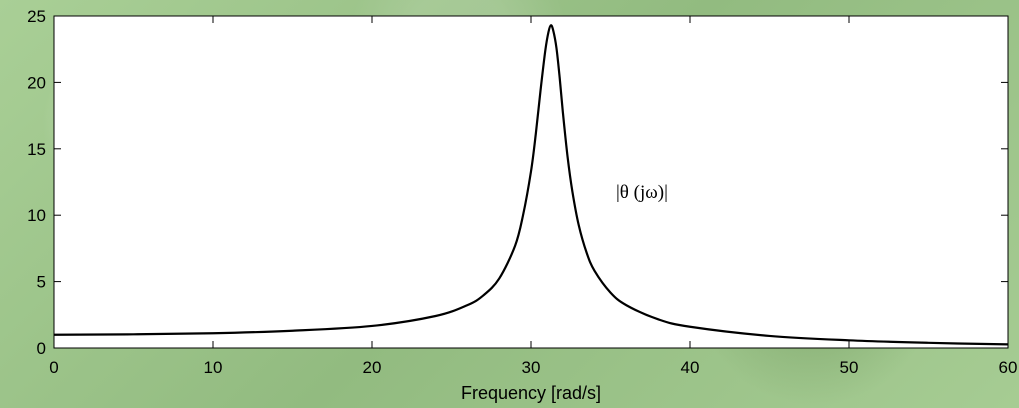 This screenshot has height=408, width=1019. I want to click on x-axis-label: Frequency [rad/s], so click(531, 393).